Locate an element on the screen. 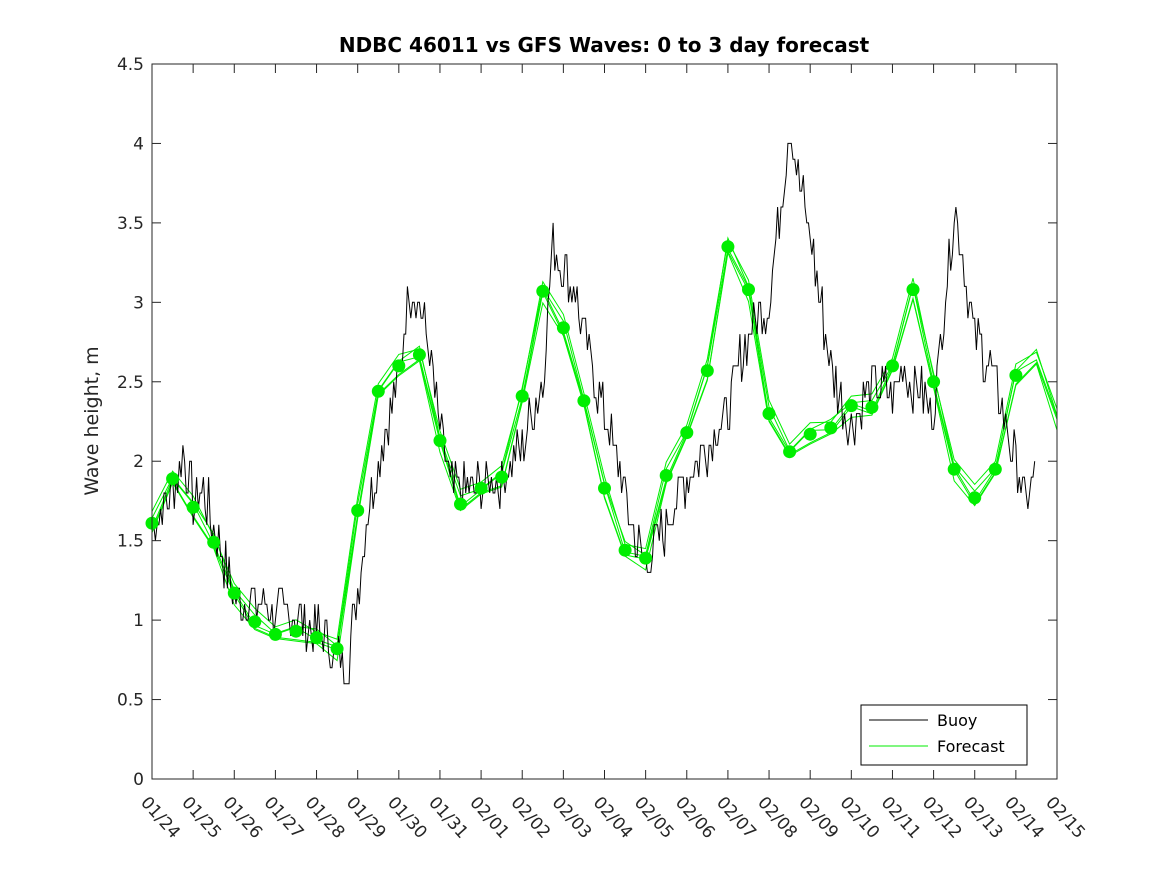 This screenshot has height=875, width=1167. x-tick-label: 02/09 is located at coordinates (818, 818).